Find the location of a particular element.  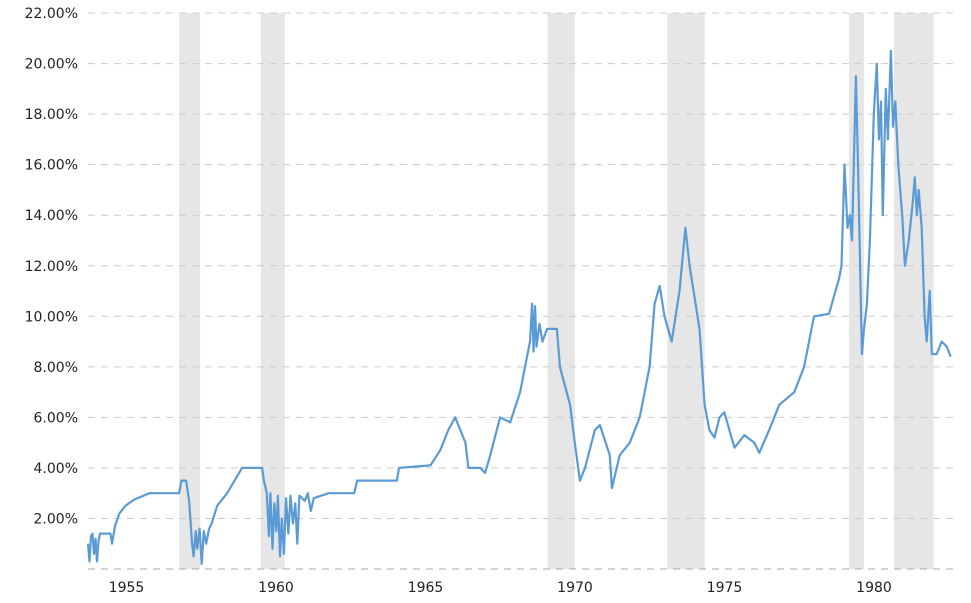

y-tick-label: 8.00% is located at coordinates (56, 368).